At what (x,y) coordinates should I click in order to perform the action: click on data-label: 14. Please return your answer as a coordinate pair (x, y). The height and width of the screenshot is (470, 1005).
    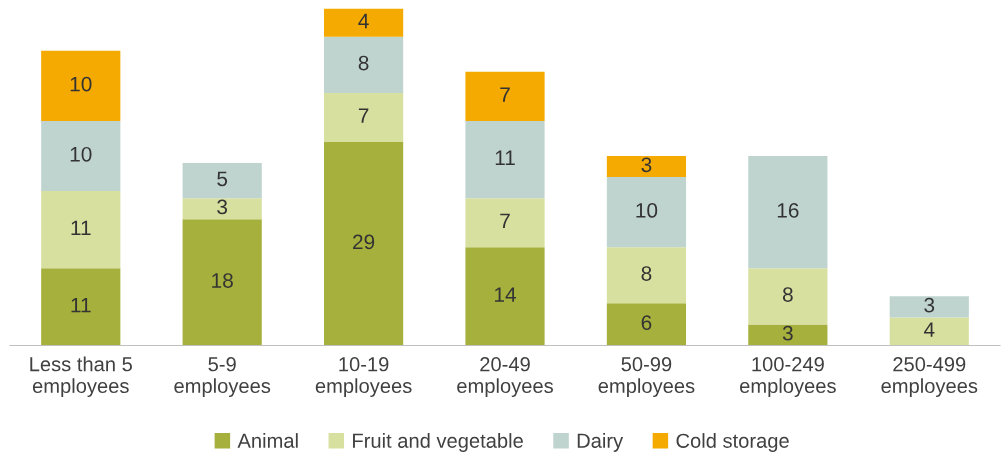
    Looking at the image, I should click on (505, 294).